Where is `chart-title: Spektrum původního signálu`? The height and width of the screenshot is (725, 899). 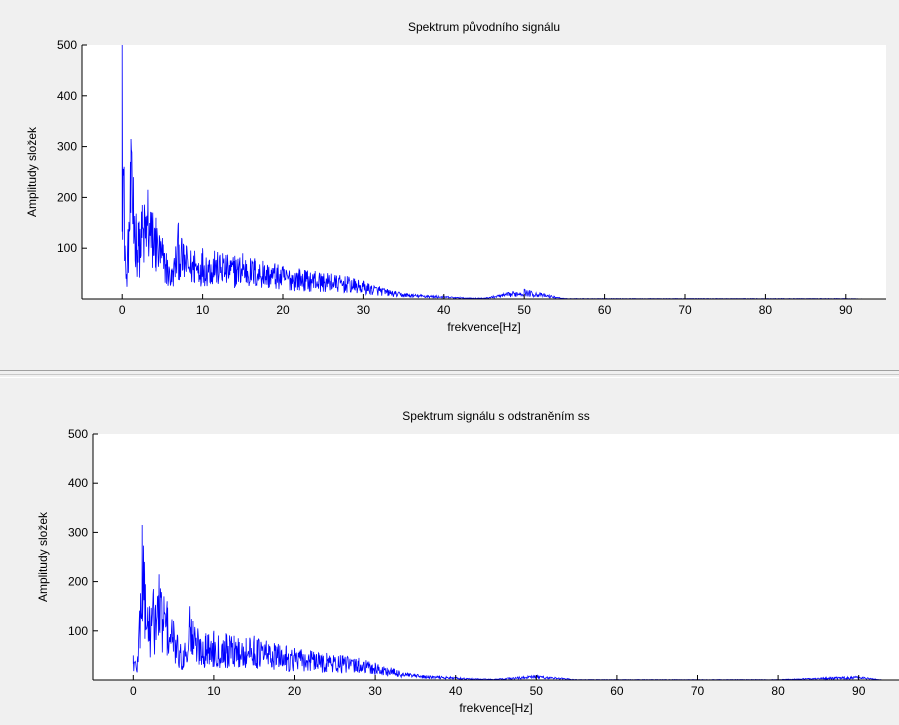
chart-title: Spektrum původního signálu is located at coordinates (484, 27).